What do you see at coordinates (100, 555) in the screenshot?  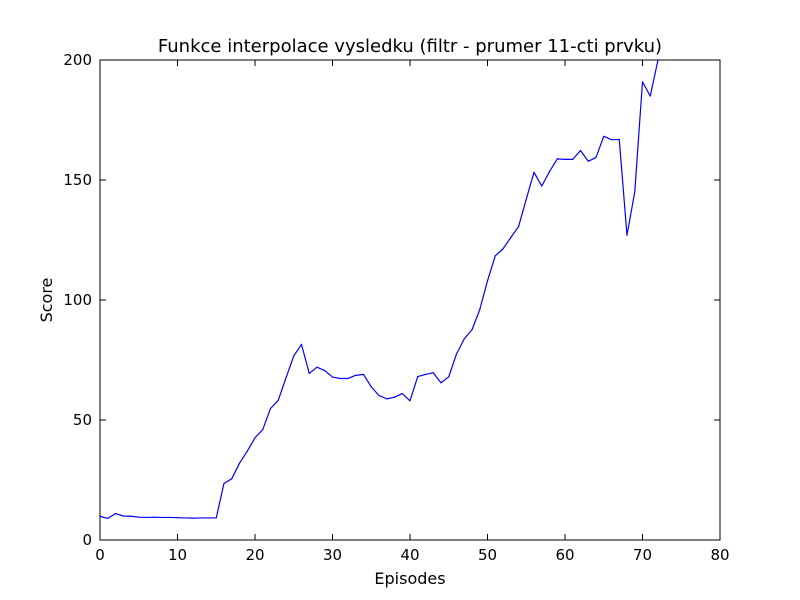 I see `x-tick-label: 0` at bounding box center [100, 555].